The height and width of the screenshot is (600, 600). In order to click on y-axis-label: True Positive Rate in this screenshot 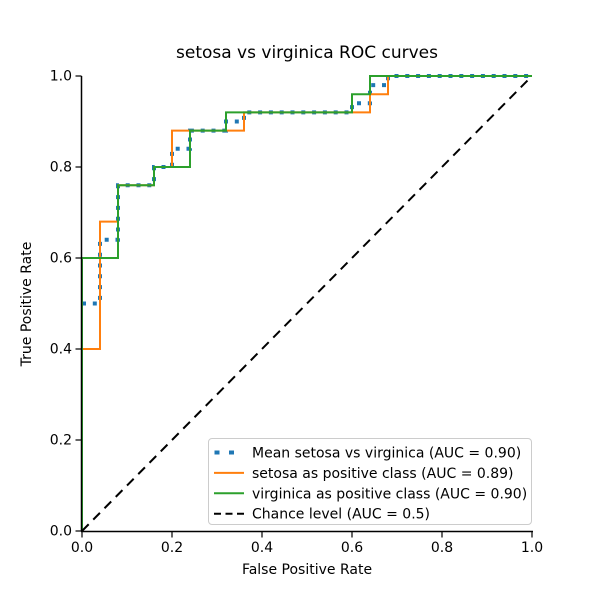, I will do `click(27, 305)`.